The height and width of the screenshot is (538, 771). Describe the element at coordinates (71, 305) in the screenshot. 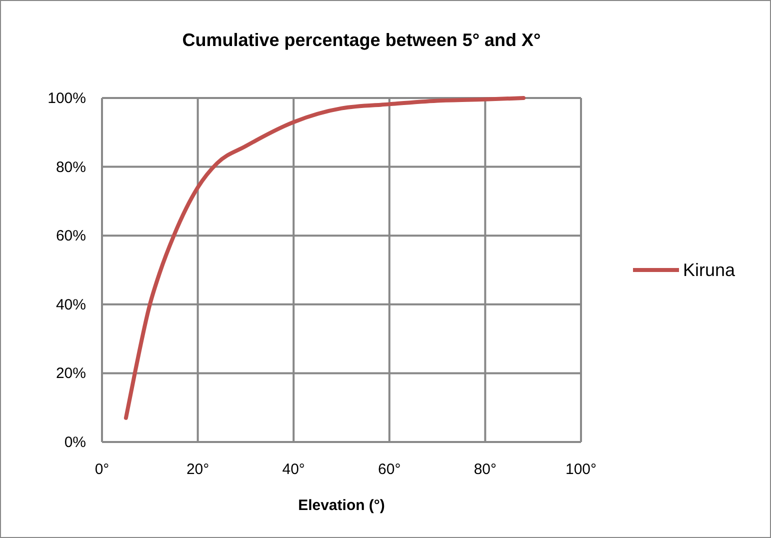

I see `y-tick-label: 40%` at that location.